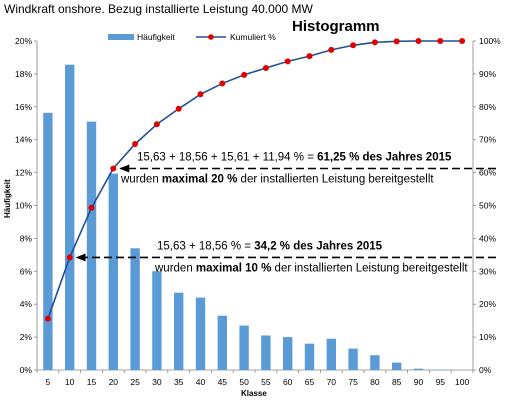 Image resolution: width=508 pixels, height=400 pixels. What do you see at coordinates (288, 382) in the screenshot?
I see `x-tick-label: 60` at bounding box center [288, 382].